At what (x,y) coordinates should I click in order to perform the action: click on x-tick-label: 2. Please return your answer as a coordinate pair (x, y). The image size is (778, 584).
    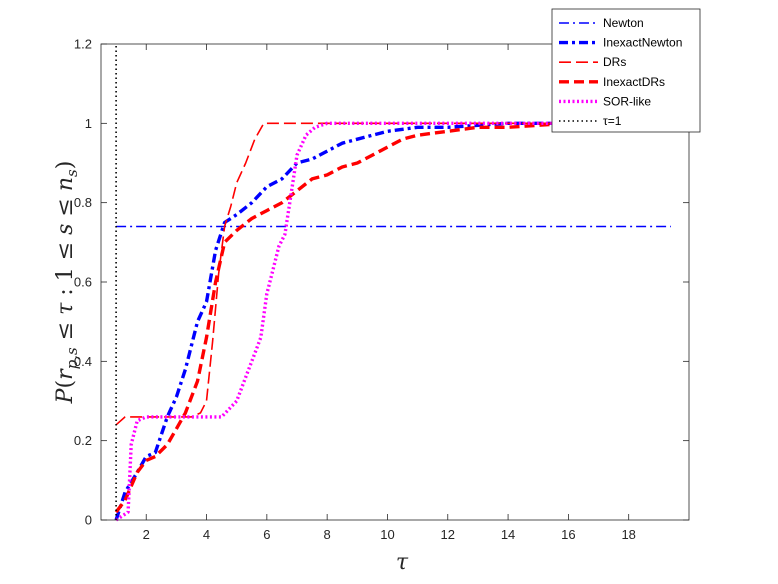
    Looking at the image, I should click on (146, 534).